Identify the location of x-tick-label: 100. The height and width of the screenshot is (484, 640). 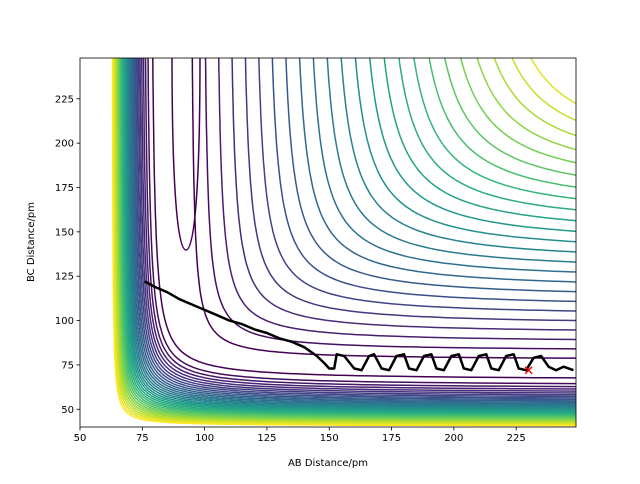
(204, 438).